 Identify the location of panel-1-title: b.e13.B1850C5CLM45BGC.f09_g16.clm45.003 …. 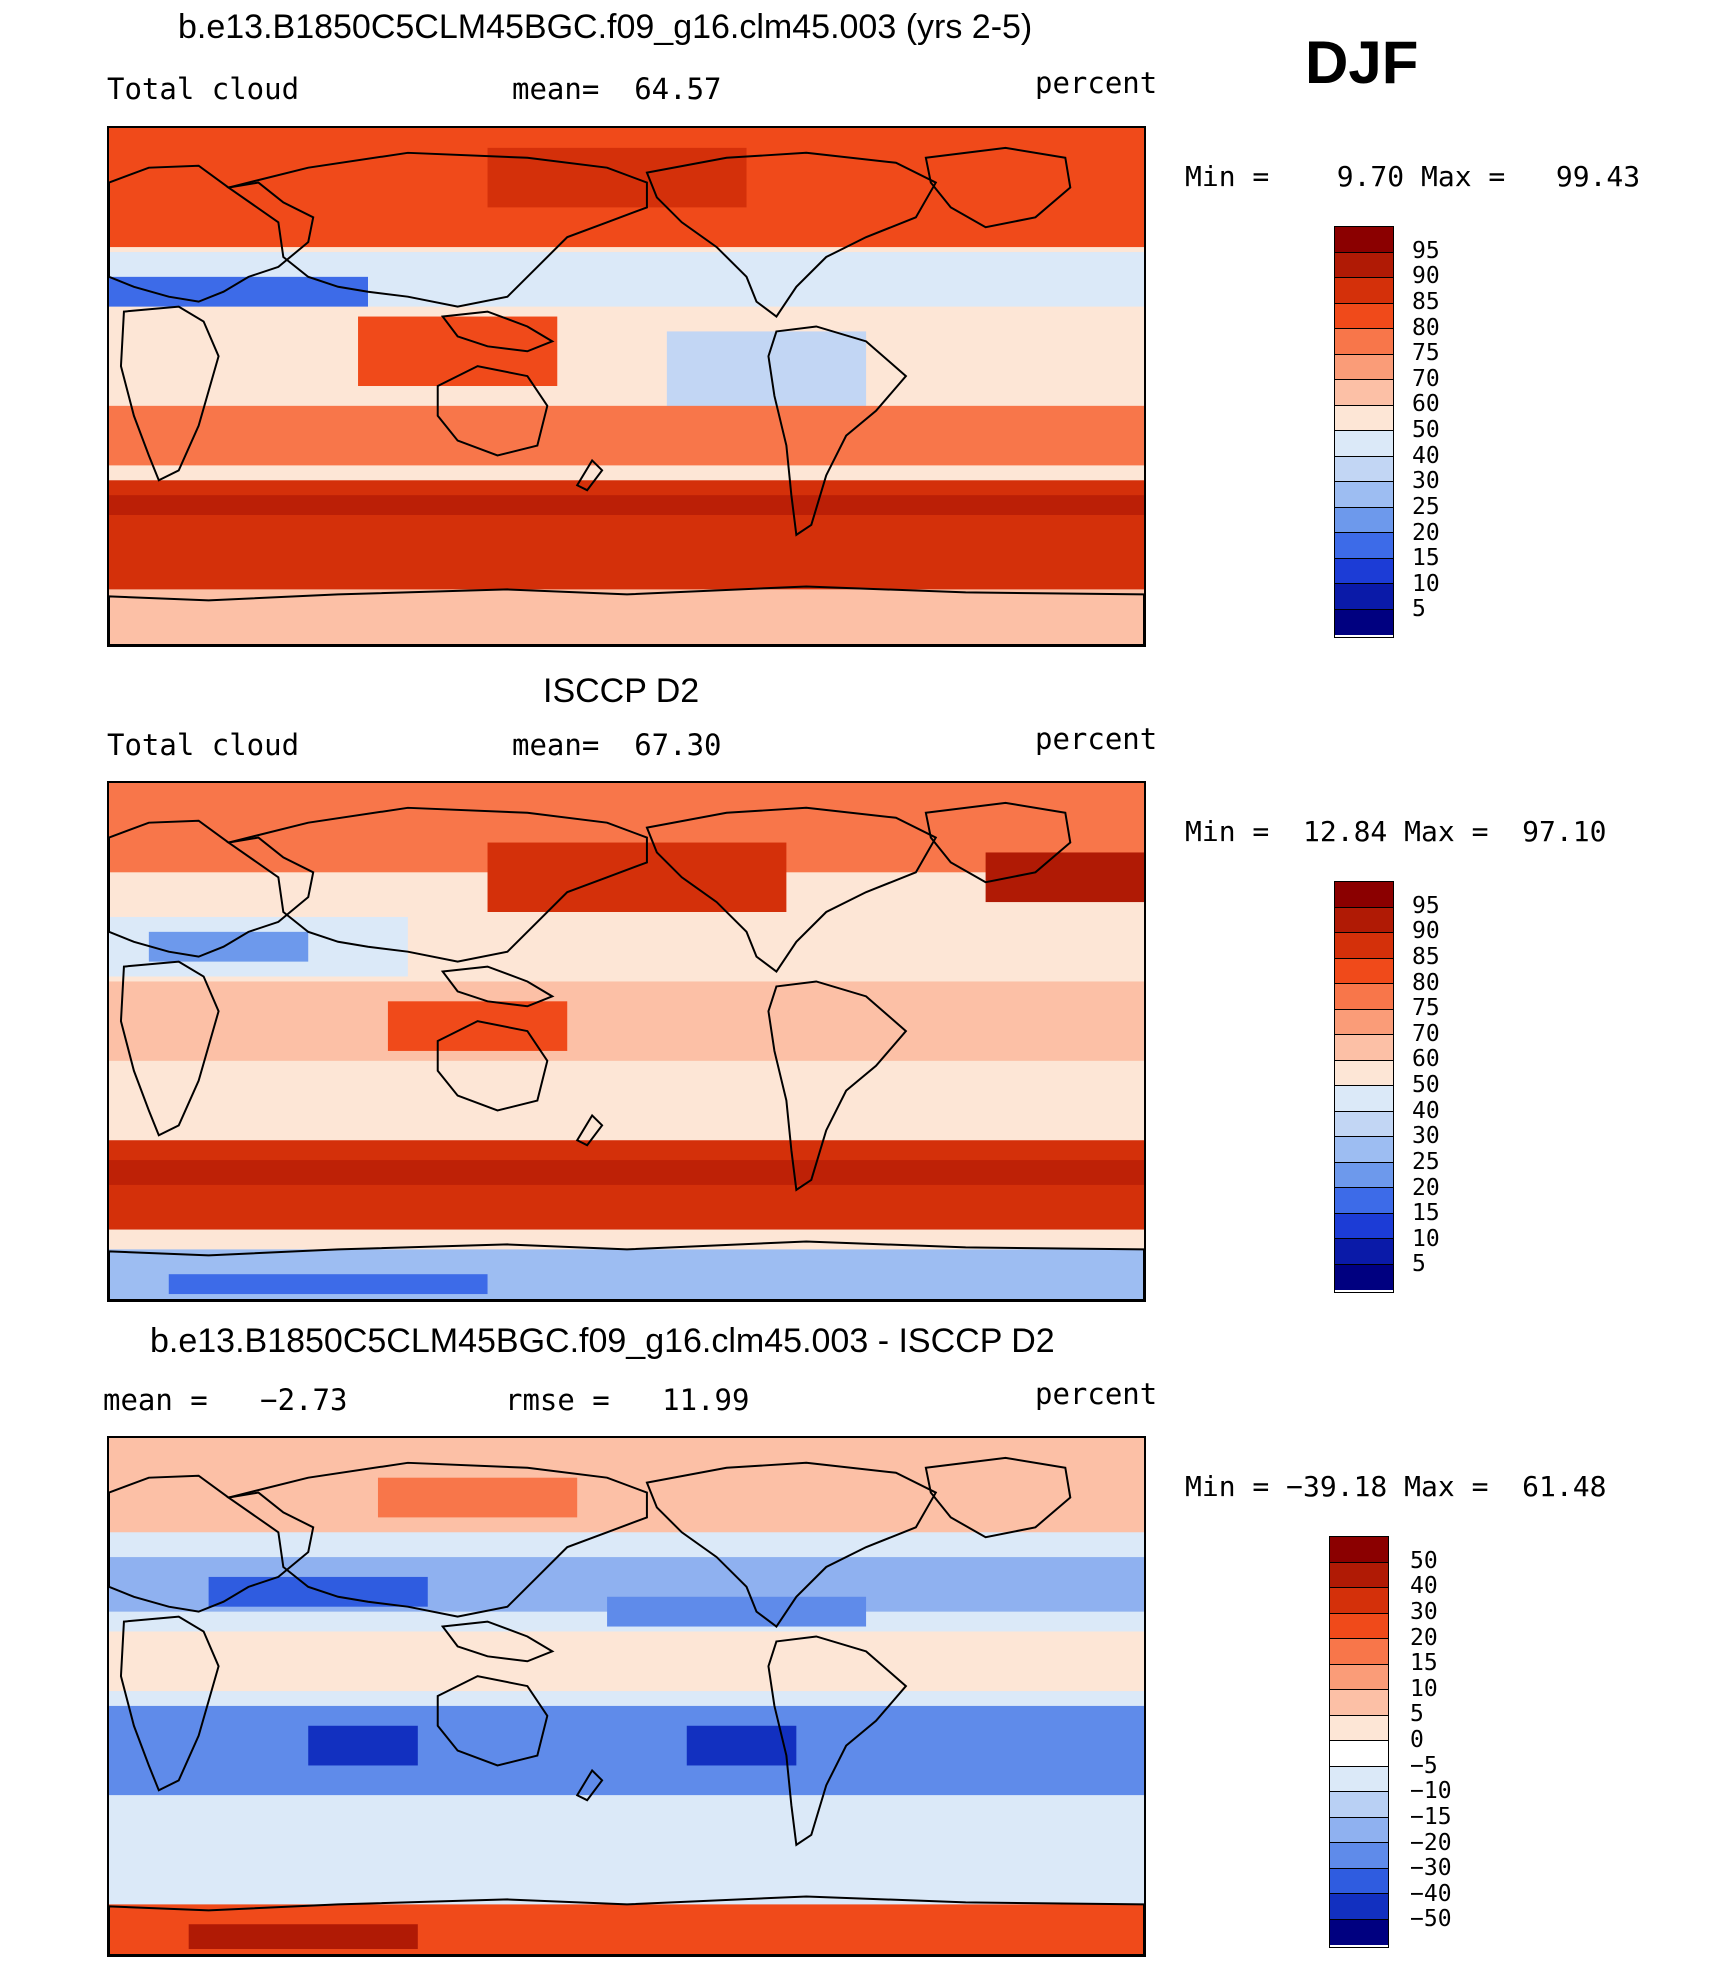
(605, 27).